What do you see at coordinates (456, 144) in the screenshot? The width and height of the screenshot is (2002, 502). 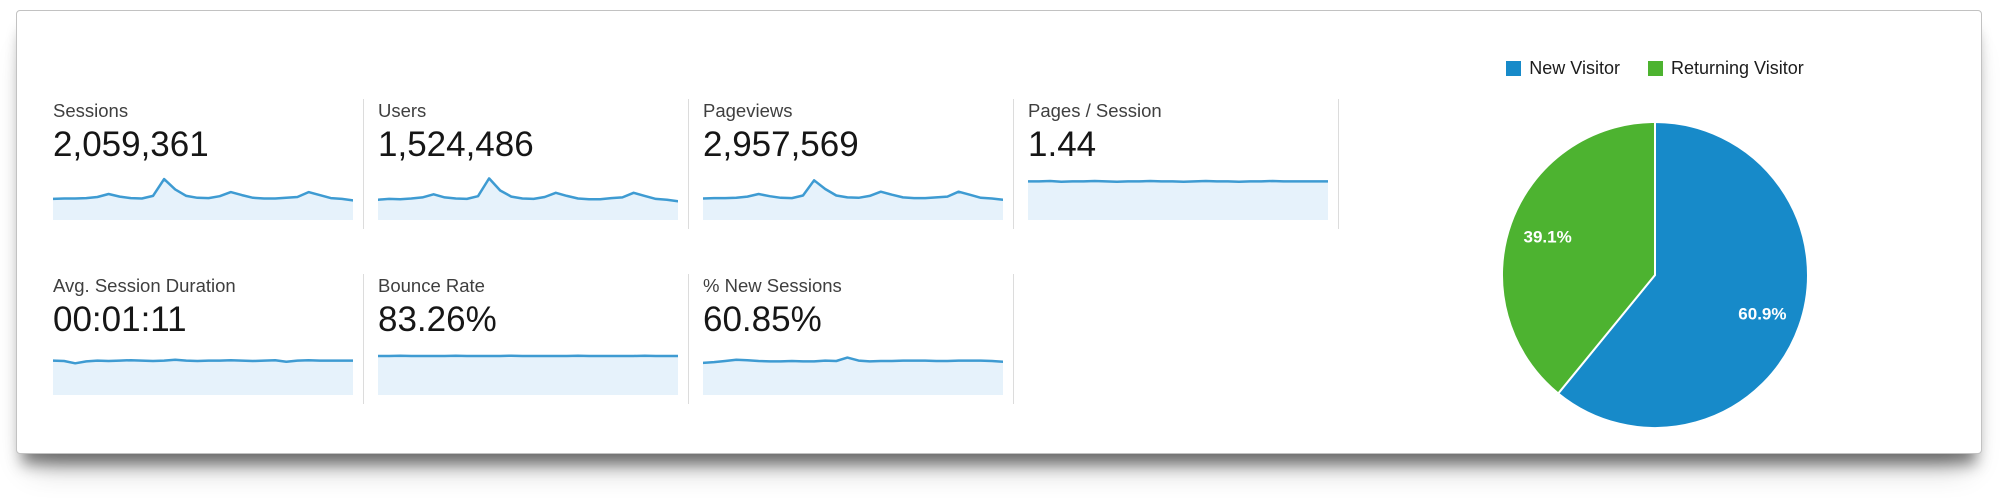 I see `metric-value: 1,524,486` at bounding box center [456, 144].